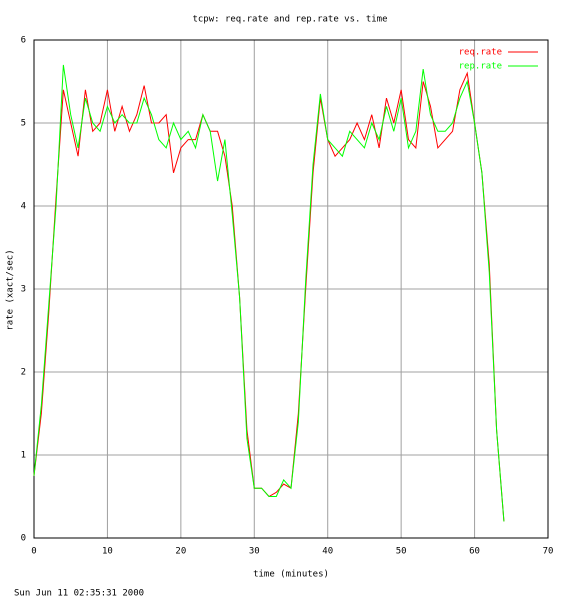  Describe the element at coordinates (291, 575) in the screenshot. I see `x-axis-label: time (minutes)` at that location.